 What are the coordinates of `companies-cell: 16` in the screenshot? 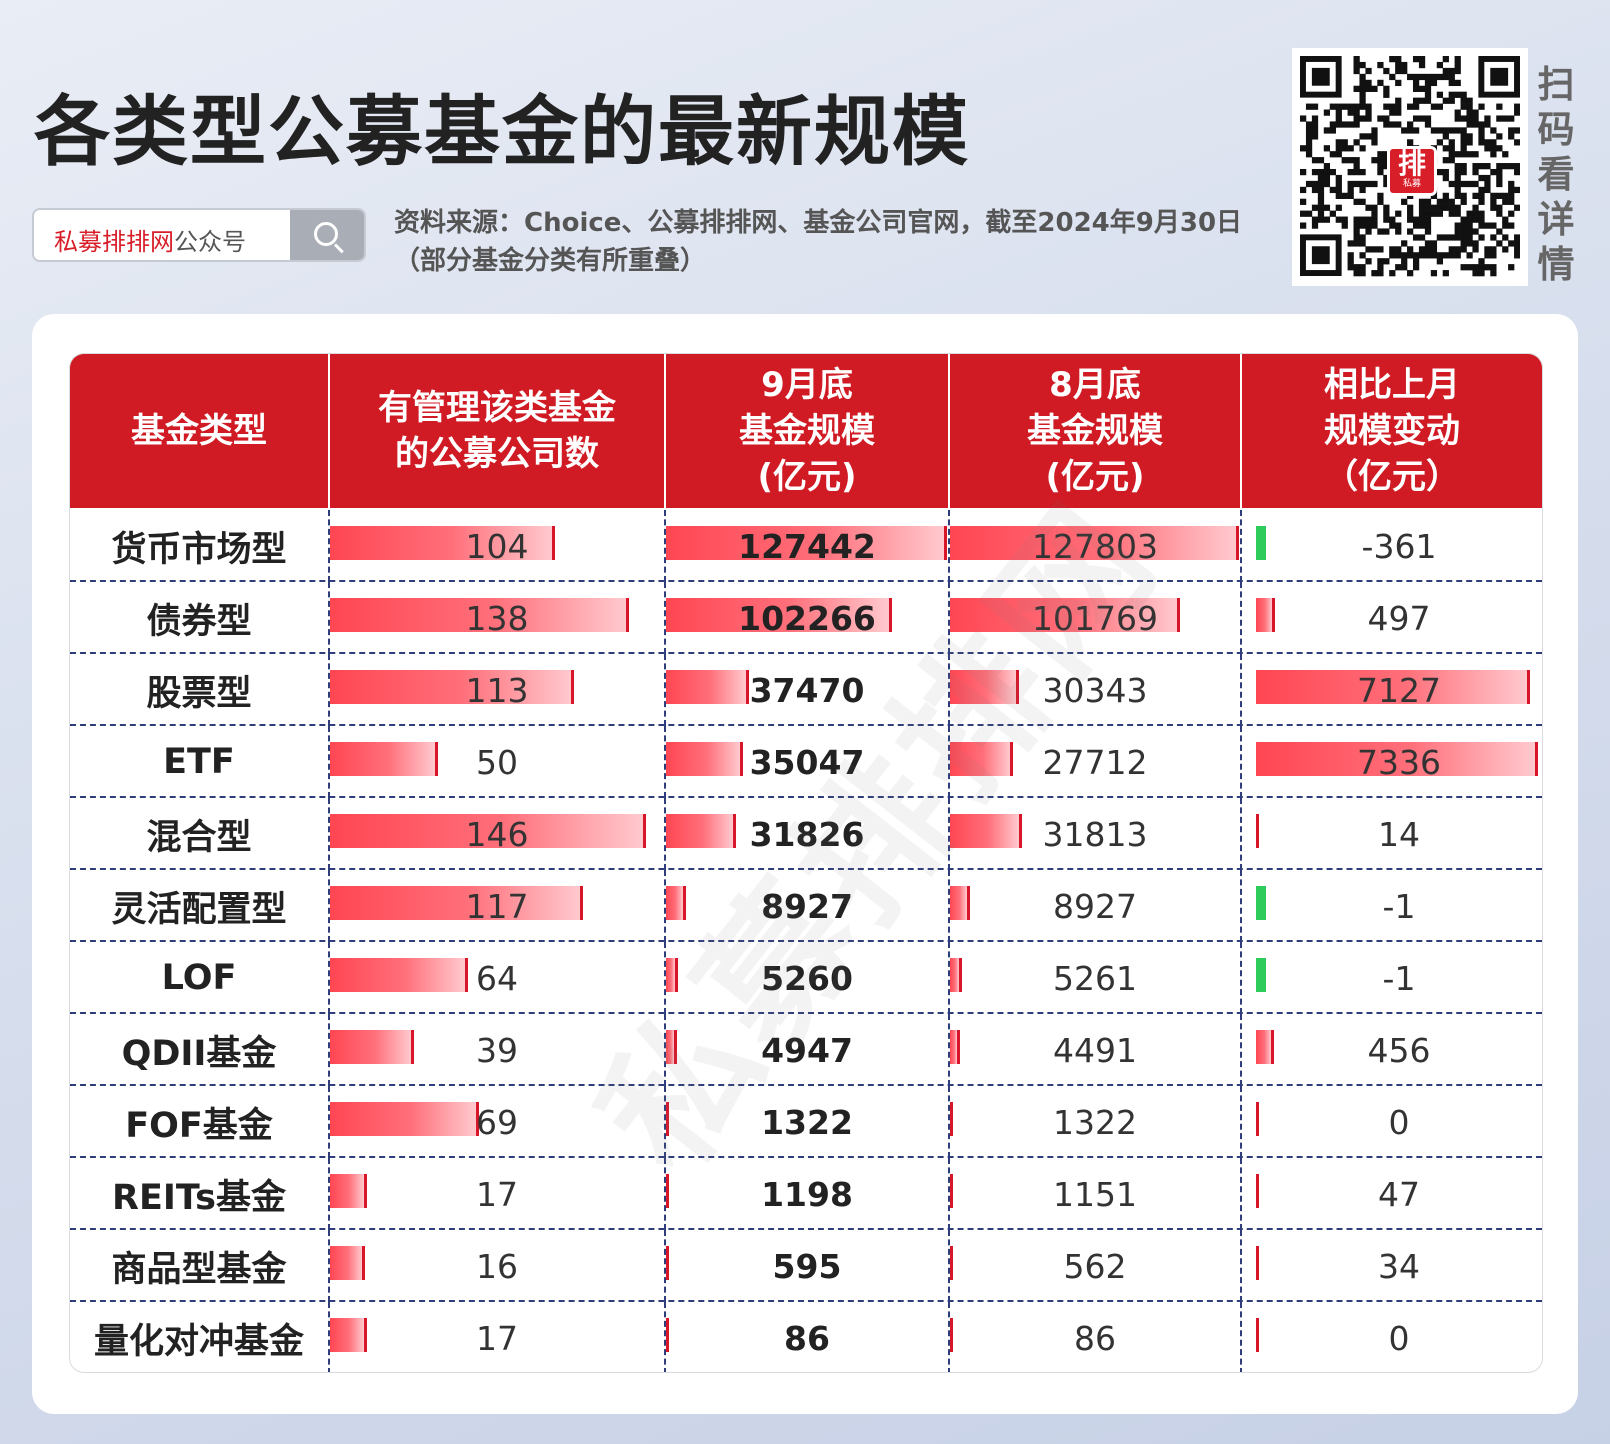 It's located at (496, 1266).